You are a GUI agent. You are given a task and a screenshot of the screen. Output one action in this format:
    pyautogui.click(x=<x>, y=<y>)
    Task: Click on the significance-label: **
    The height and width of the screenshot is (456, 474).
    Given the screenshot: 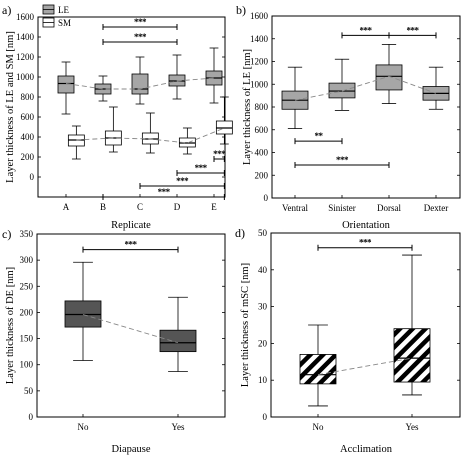 What is the action you would take?
    pyautogui.click(x=319, y=136)
    